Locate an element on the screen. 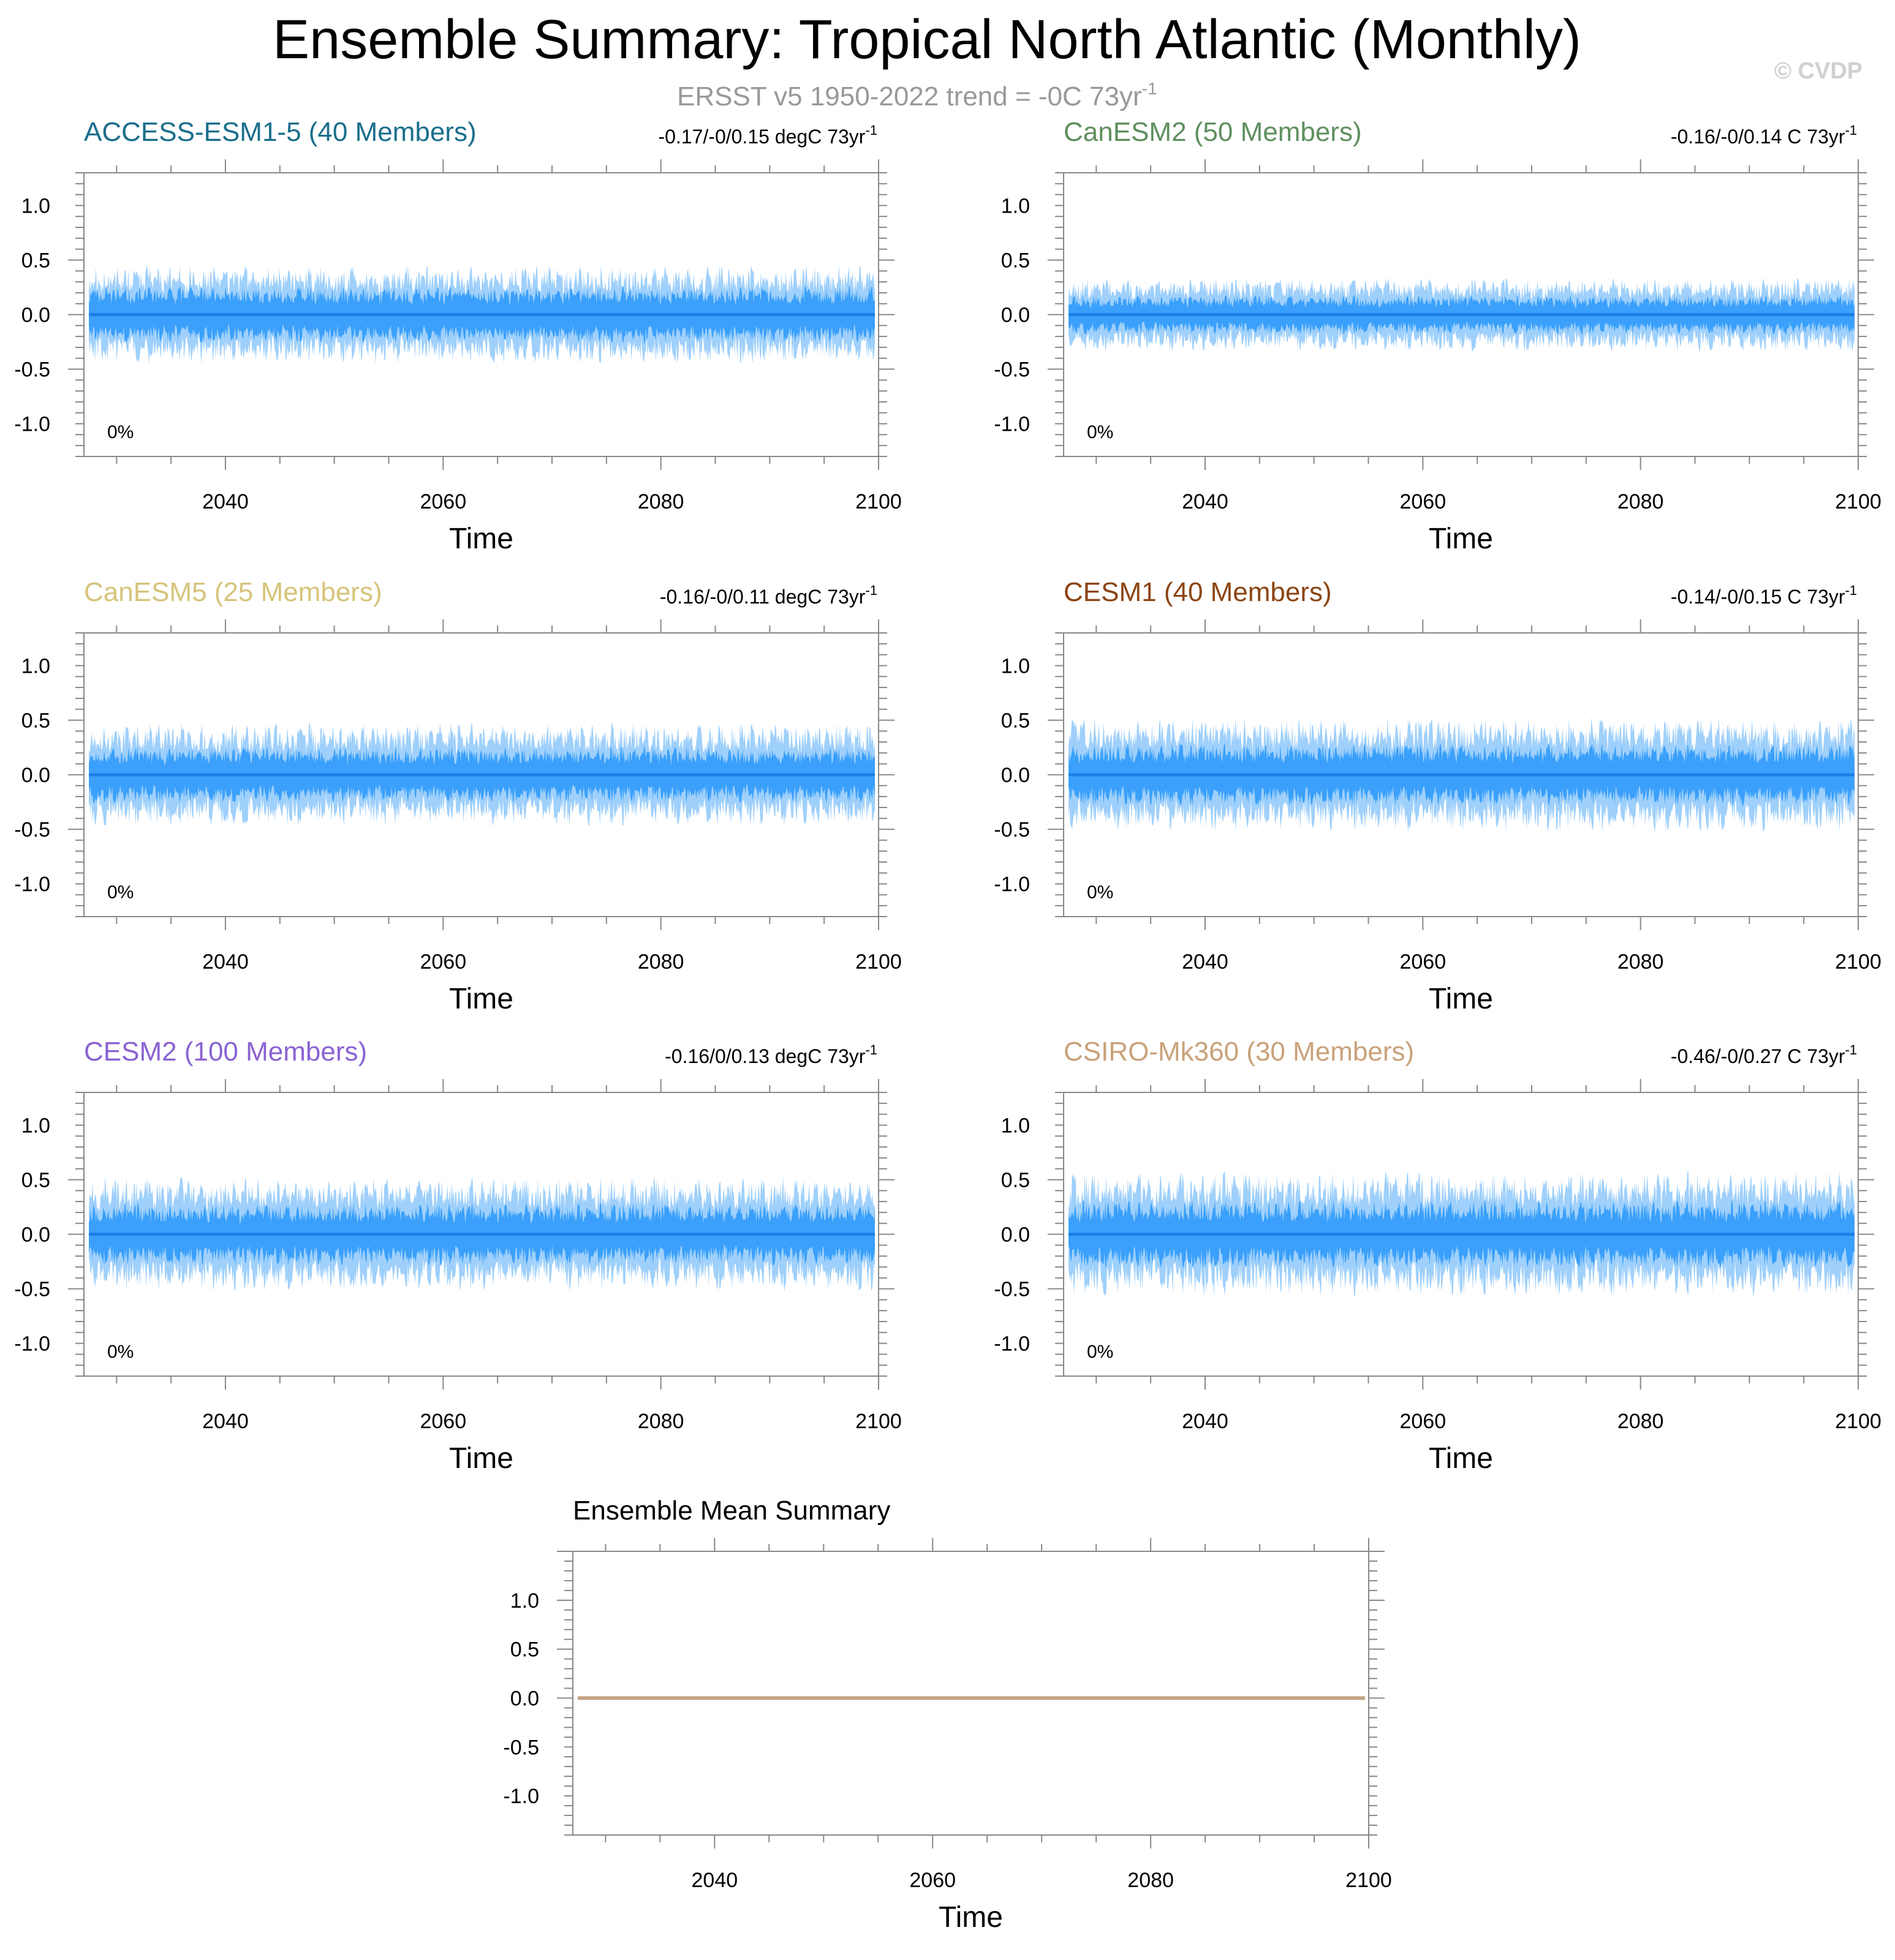 The width and height of the screenshot is (1895, 1960). trend-value: -0.14/-0/0.15 C 73yr is located at coordinates (1758, 597).